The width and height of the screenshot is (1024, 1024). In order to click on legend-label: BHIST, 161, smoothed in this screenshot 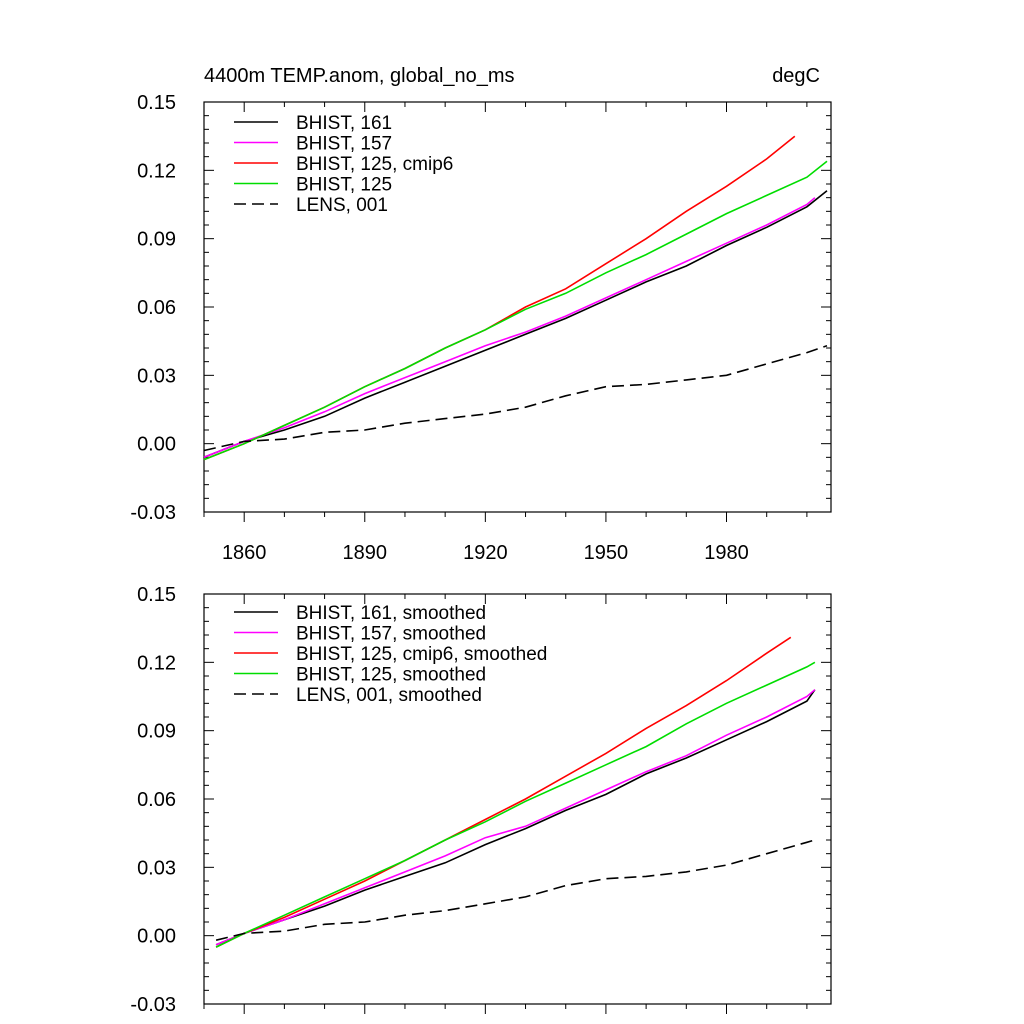, I will do `click(391, 613)`.